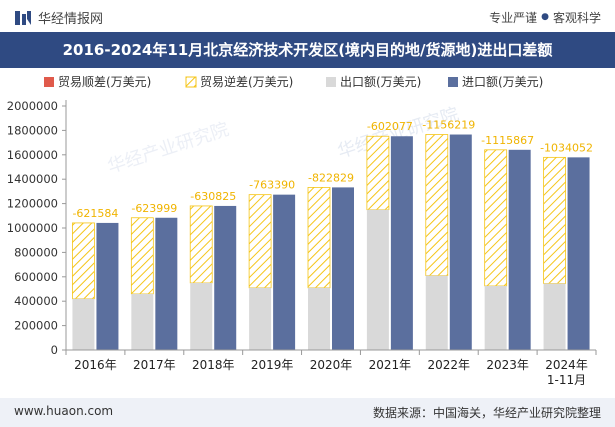 The image size is (615, 427). I want to click on footer-source: 数据来源：中国海关，华经产业研究院整理, so click(486, 413).